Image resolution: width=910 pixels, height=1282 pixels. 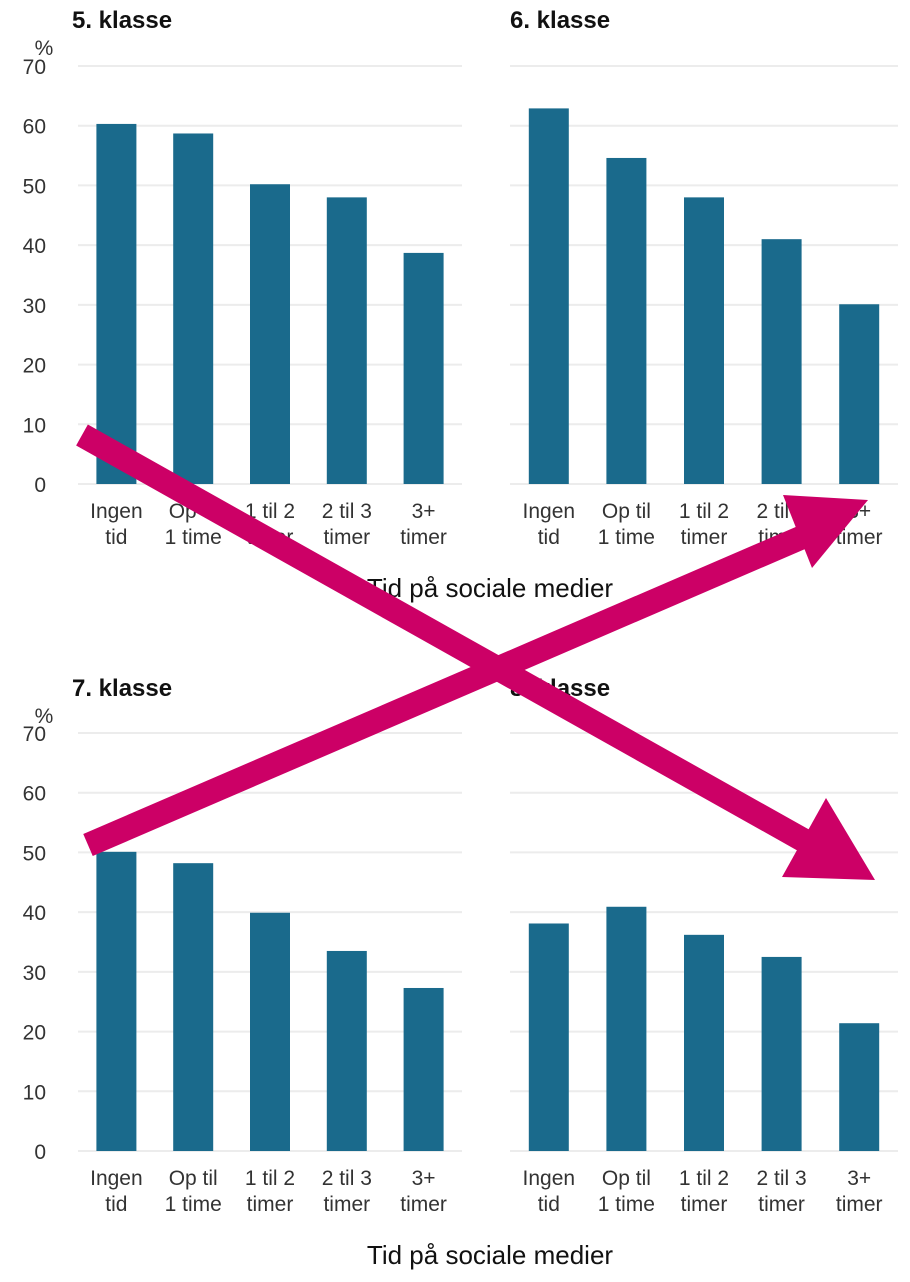 What do you see at coordinates (560, 20) in the screenshot?
I see `panel-title: 6. klasse` at bounding box center [560, 20].